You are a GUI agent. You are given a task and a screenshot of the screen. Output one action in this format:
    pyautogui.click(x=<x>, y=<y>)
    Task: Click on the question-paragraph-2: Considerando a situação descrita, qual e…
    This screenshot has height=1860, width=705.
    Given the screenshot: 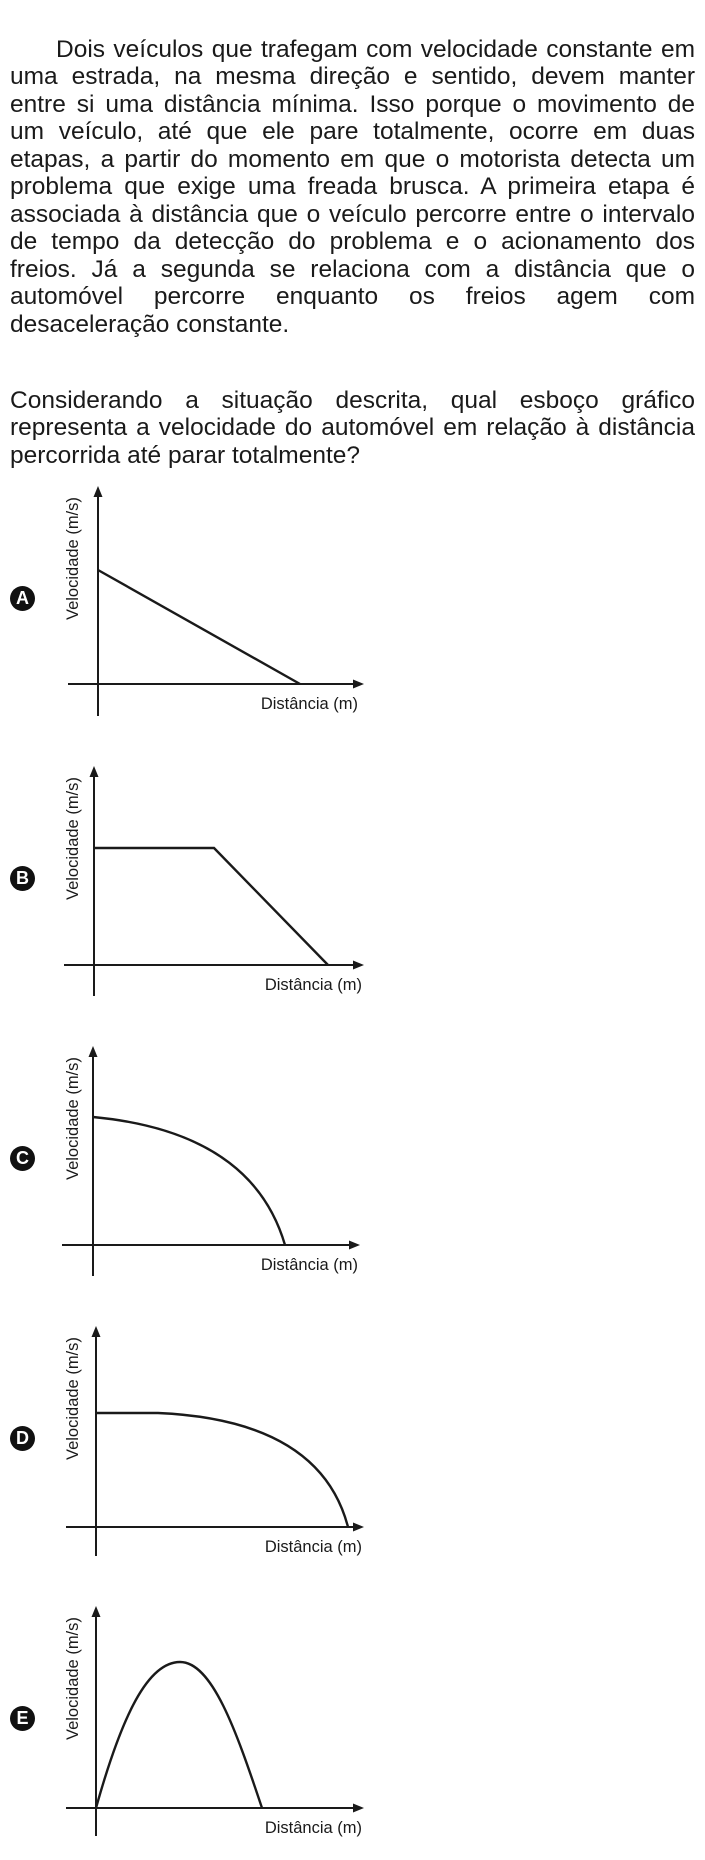 What is the action you would take?
    pyautogui.click(x=352, y=427)
    